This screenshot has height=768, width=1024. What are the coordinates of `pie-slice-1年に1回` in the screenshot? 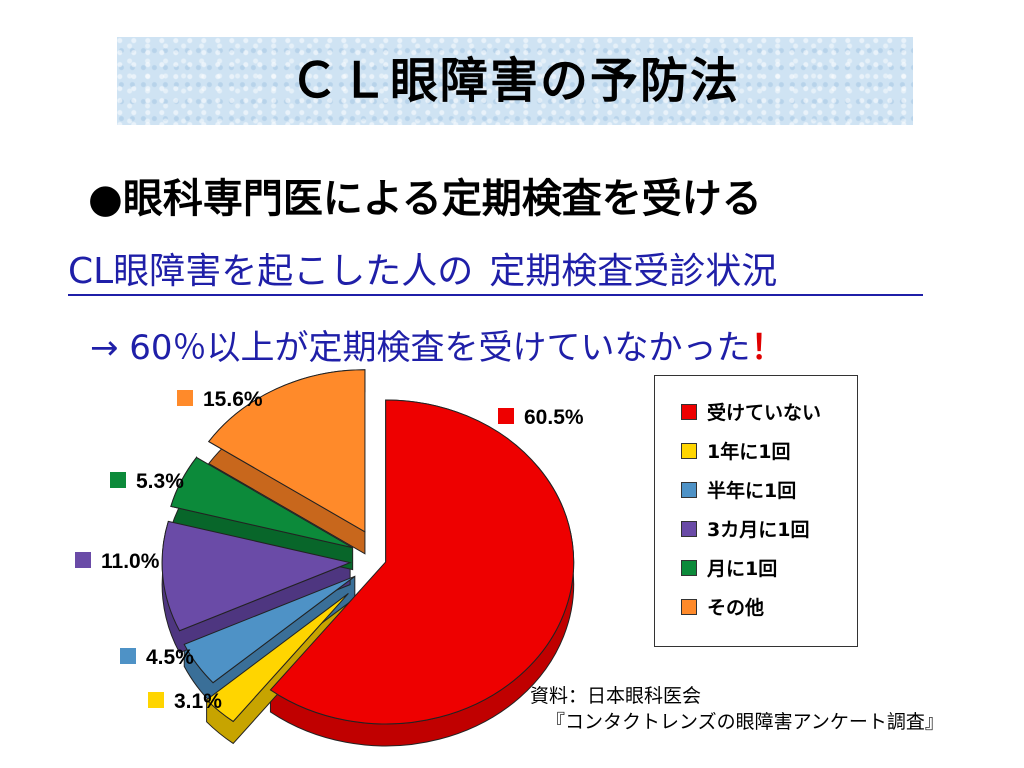 It's located at (277, 658).